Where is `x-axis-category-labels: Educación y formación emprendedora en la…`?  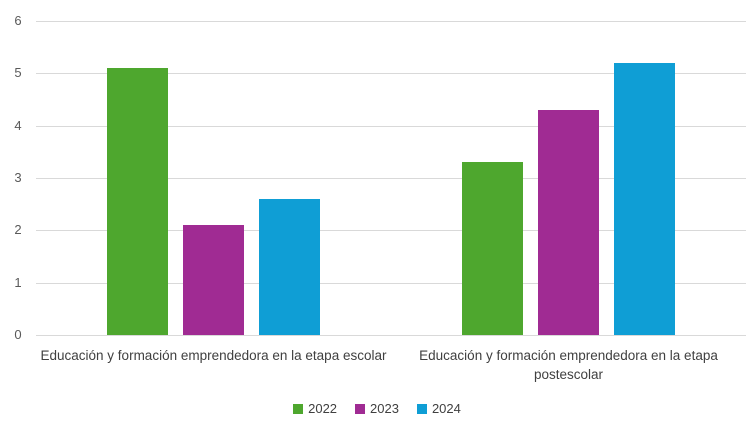 x-axis-category-labels: Educación y formación emprendedora en la… is located at coordinates (391, 365).